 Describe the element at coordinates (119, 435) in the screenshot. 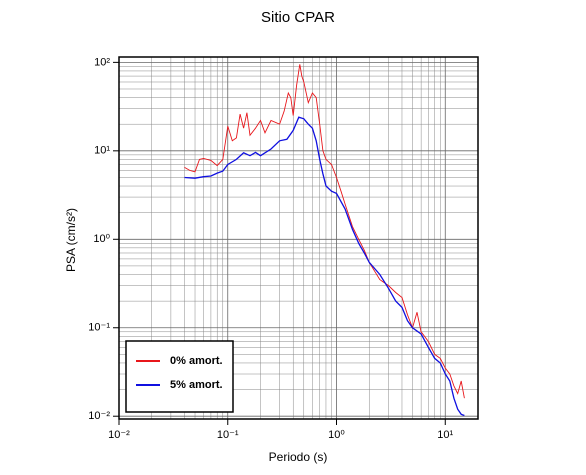

I see `x-tick-label: 10⁻²` at that location.